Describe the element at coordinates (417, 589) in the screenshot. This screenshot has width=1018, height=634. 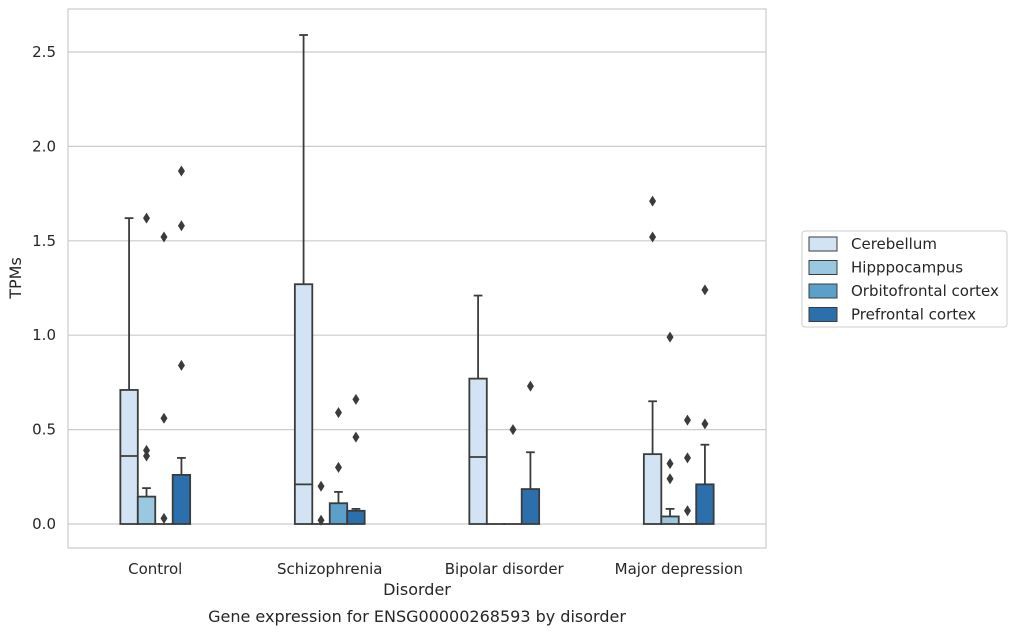
I see `x-axis-label: Disorder` at that location.